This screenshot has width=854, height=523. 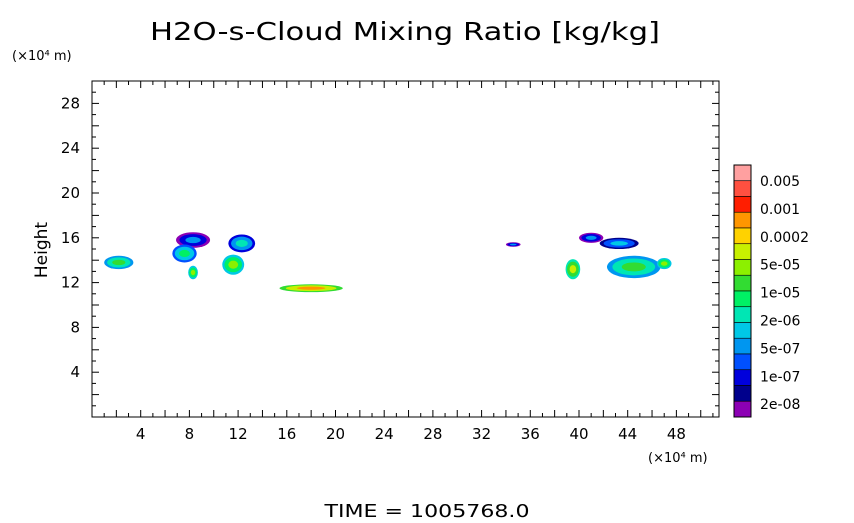 What do you see at coordinates (784, 238) in the screenshot?
I see `colorbar-label: 0.0002` at bounding box center [784, 238].